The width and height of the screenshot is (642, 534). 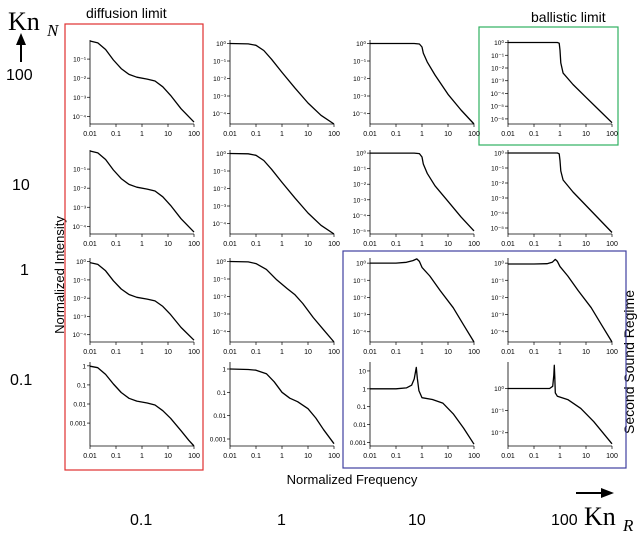 What do you see at coordinates (53, 30) in the screenshot?
I see `y-axis-subscript: N` at bounding box center [53, 30].